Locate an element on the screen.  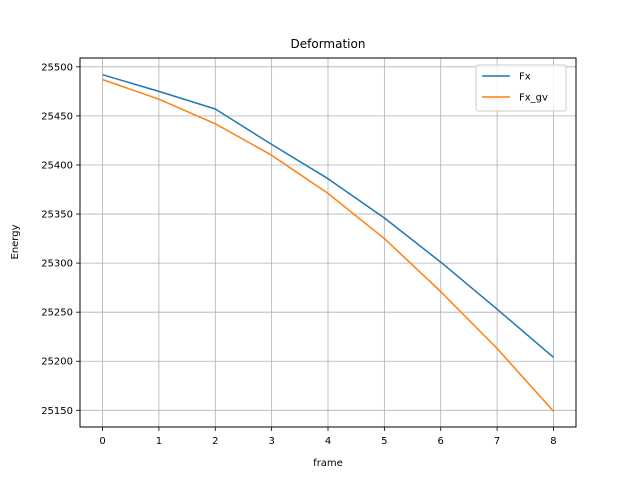
legend: Fx Fx_gv is located at coordinates (521, 88).